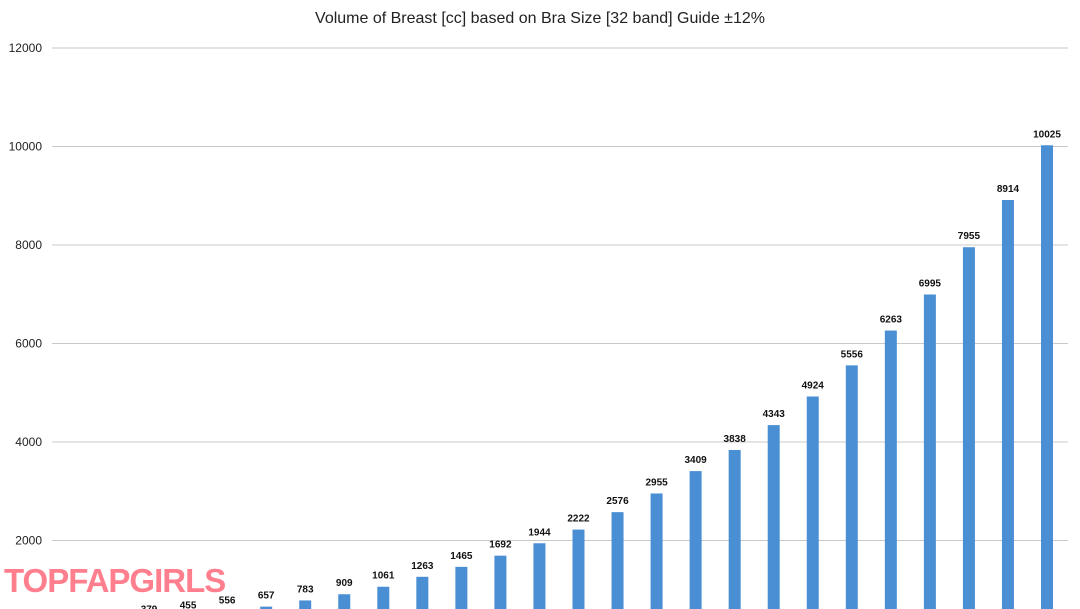 Image resolution: width=1080 pixels, height=609 pixels. What do you see at coordinates (28, 344) in the screenshot?
I see `y-tick-label: 6000` at bounding box center [28, 344].